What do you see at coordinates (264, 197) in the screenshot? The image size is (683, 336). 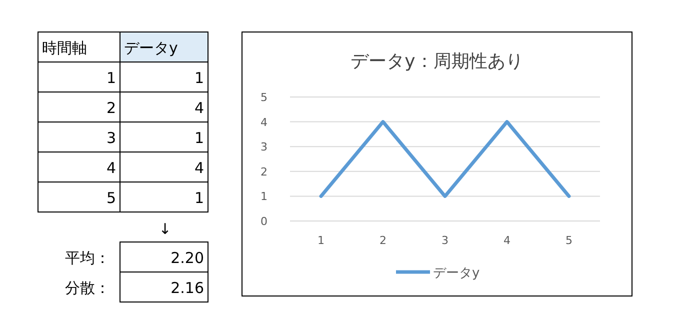 I see `y-tick-label: 1` at bounding box center [264, 197].